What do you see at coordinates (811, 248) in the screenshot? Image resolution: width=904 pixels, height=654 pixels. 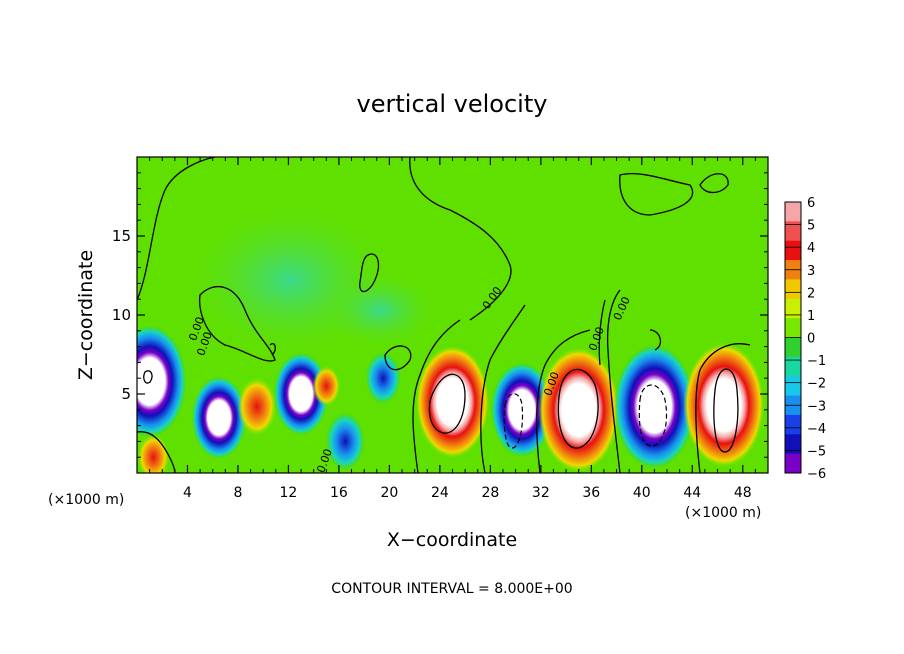 I see `colorbar-label: 4` at bounding box center [811, 248].